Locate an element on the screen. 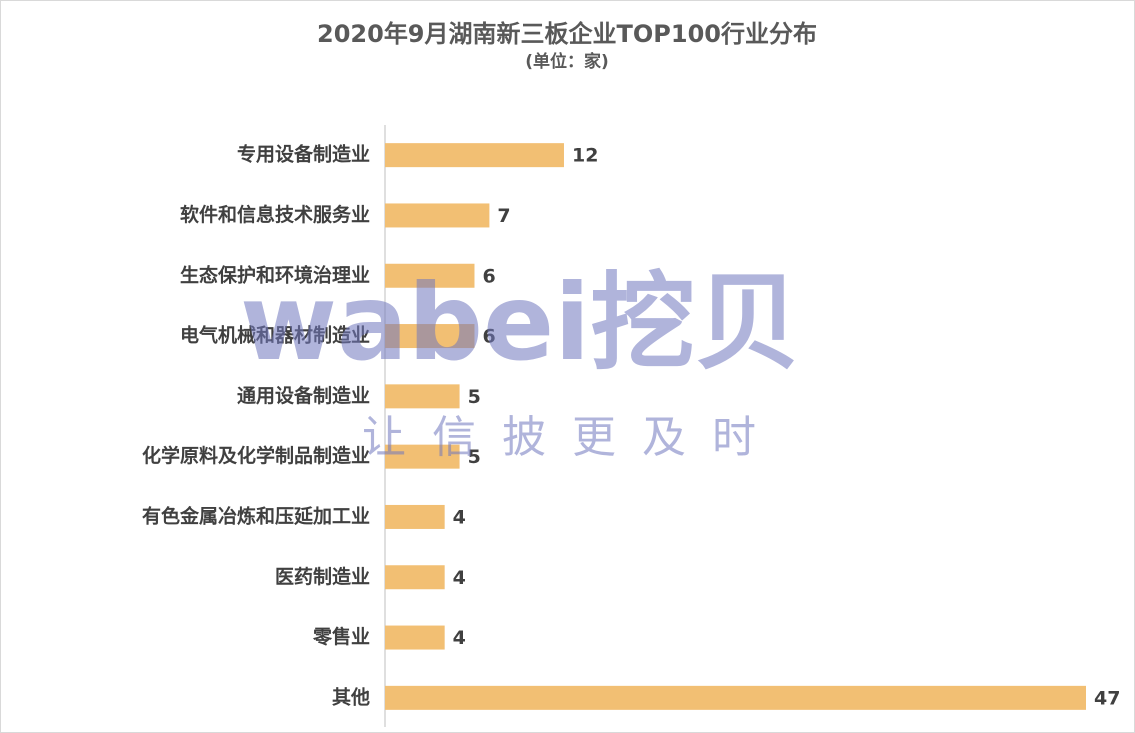  category-label: 通用设备制造业 is located at coordinates (303, 395).